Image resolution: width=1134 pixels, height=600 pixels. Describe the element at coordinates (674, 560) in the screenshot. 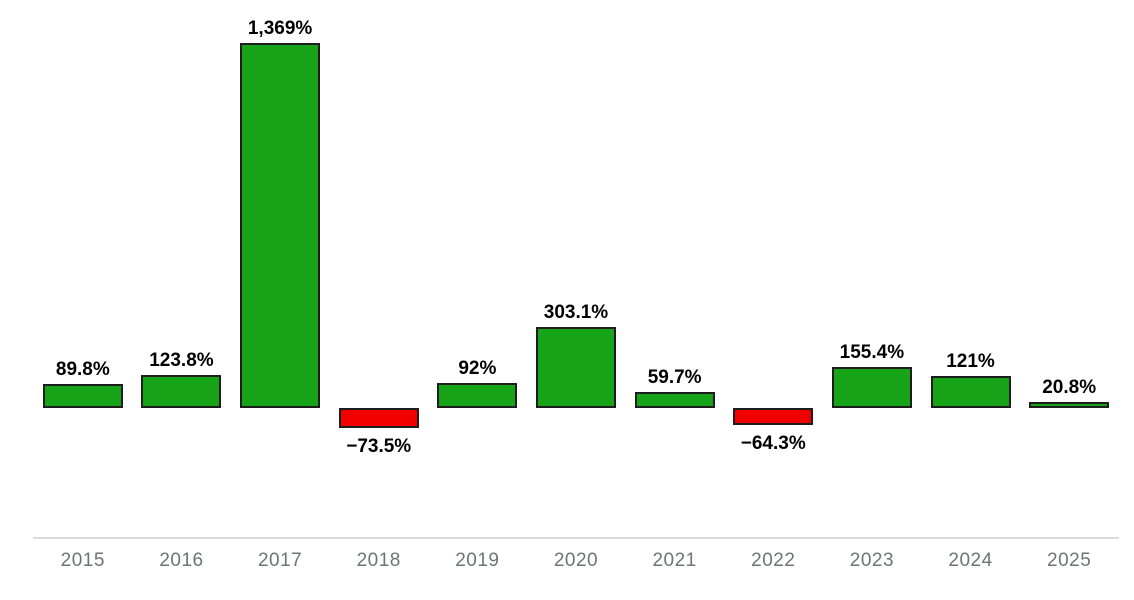

I see `x-tick-2021: 2021` at that location.